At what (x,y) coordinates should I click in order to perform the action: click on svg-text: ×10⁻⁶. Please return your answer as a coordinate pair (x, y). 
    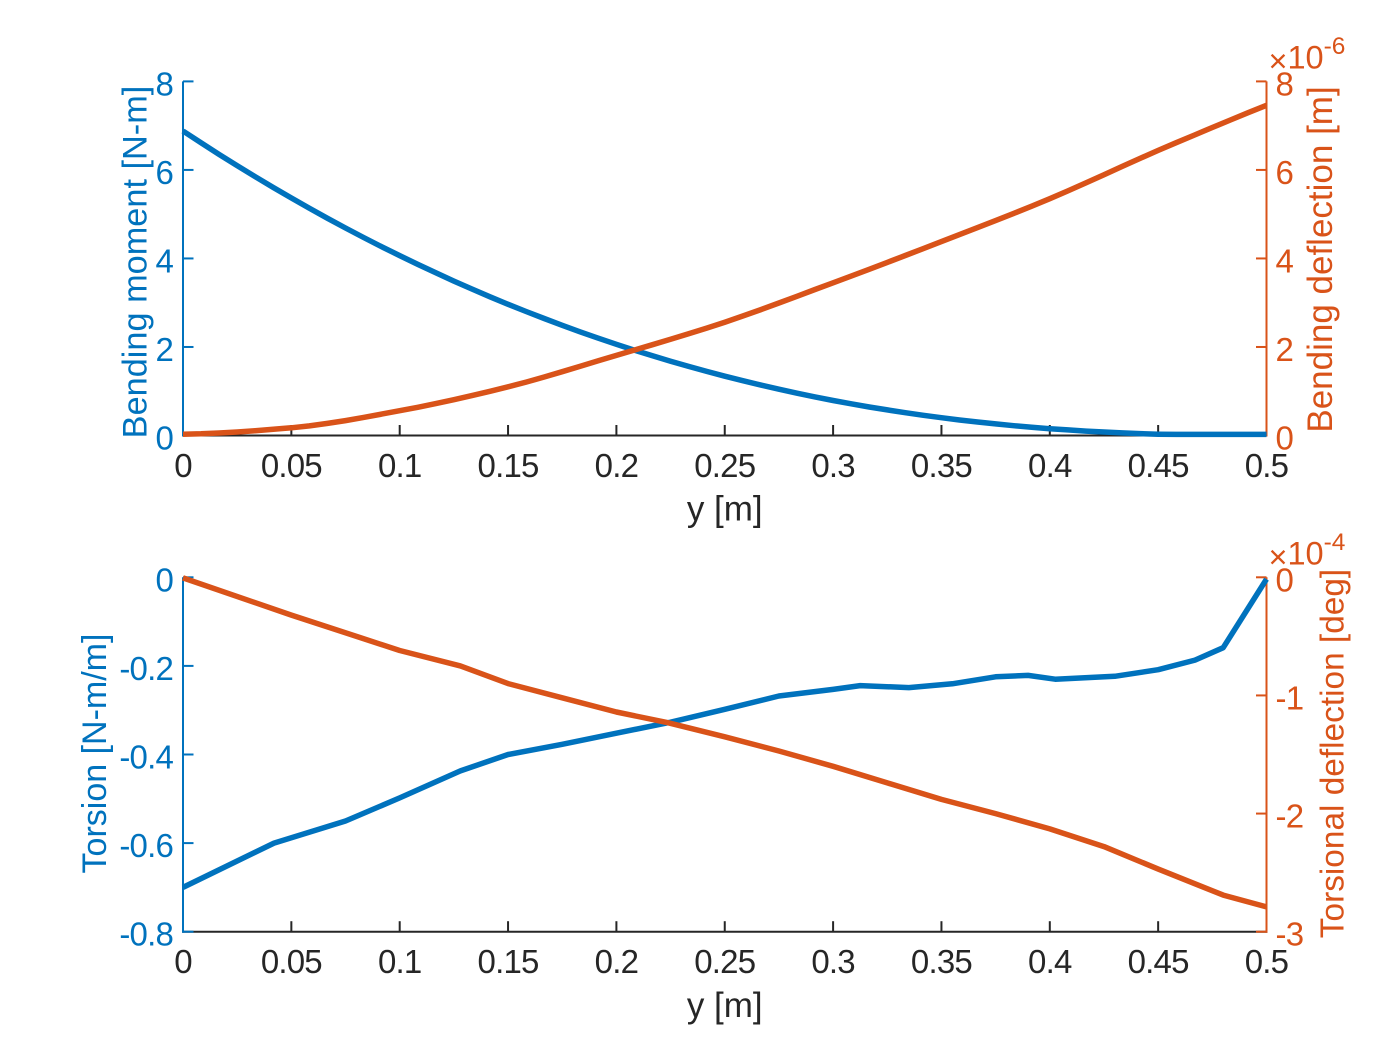
    Looking at the image, I should click on (1307, 56).